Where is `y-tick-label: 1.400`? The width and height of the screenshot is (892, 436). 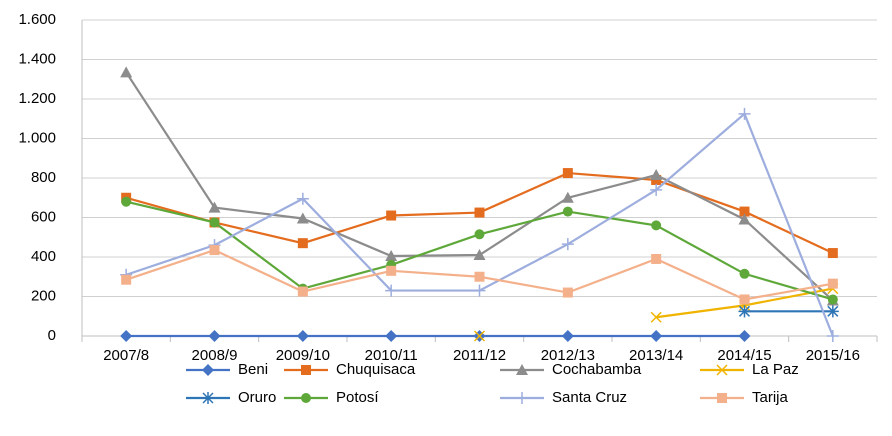 y-tick-label: 1.400 is located at coordinates (37, 58).